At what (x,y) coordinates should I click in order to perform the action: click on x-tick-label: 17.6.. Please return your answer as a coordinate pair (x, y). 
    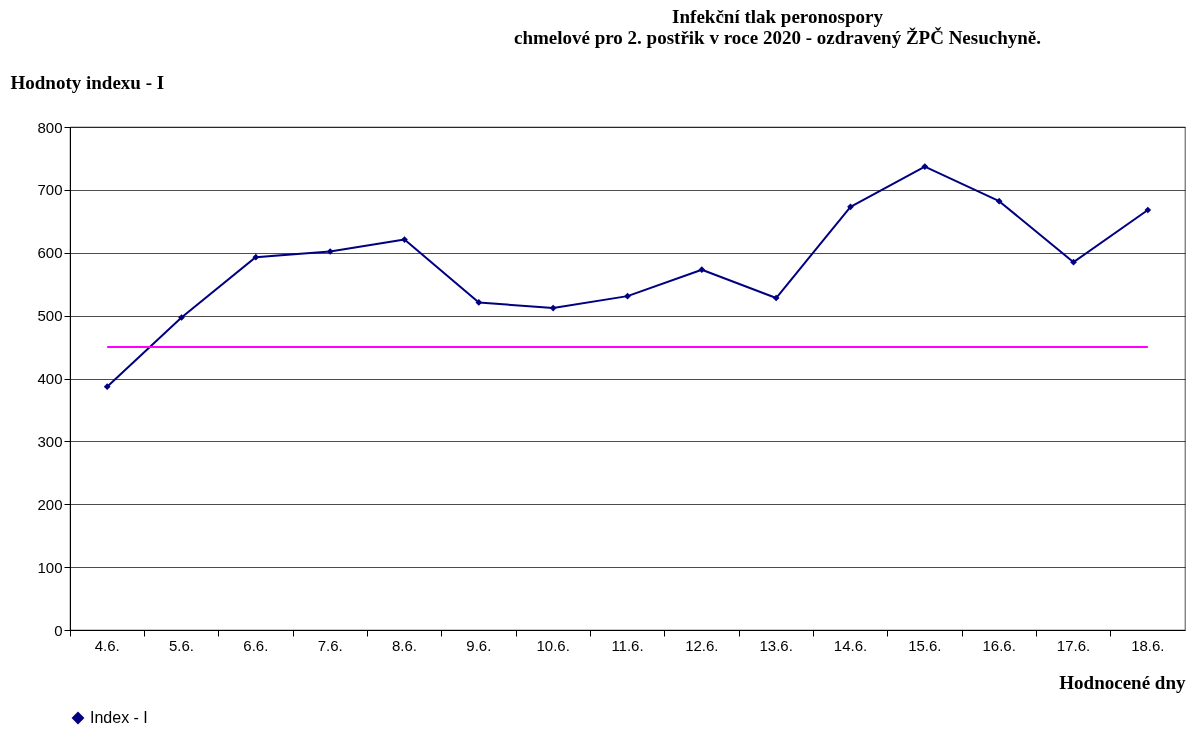
    Looking at the image, I should click on (1073, 645).